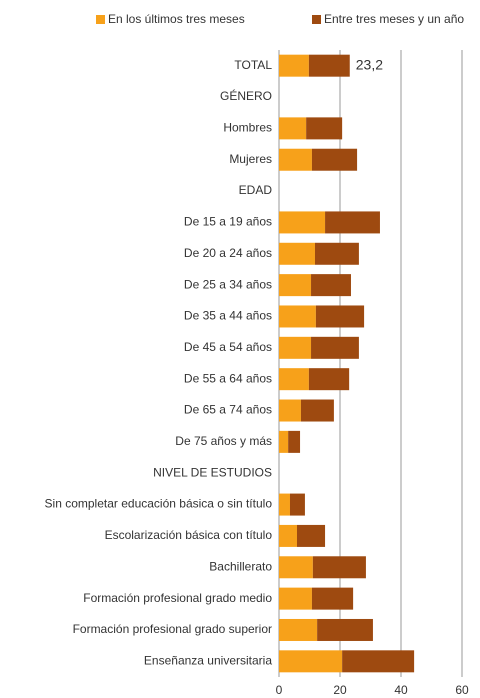 This screenshot has height=698, width=480. I want to click on y-tick-label: Hombres, so click(247, 128).